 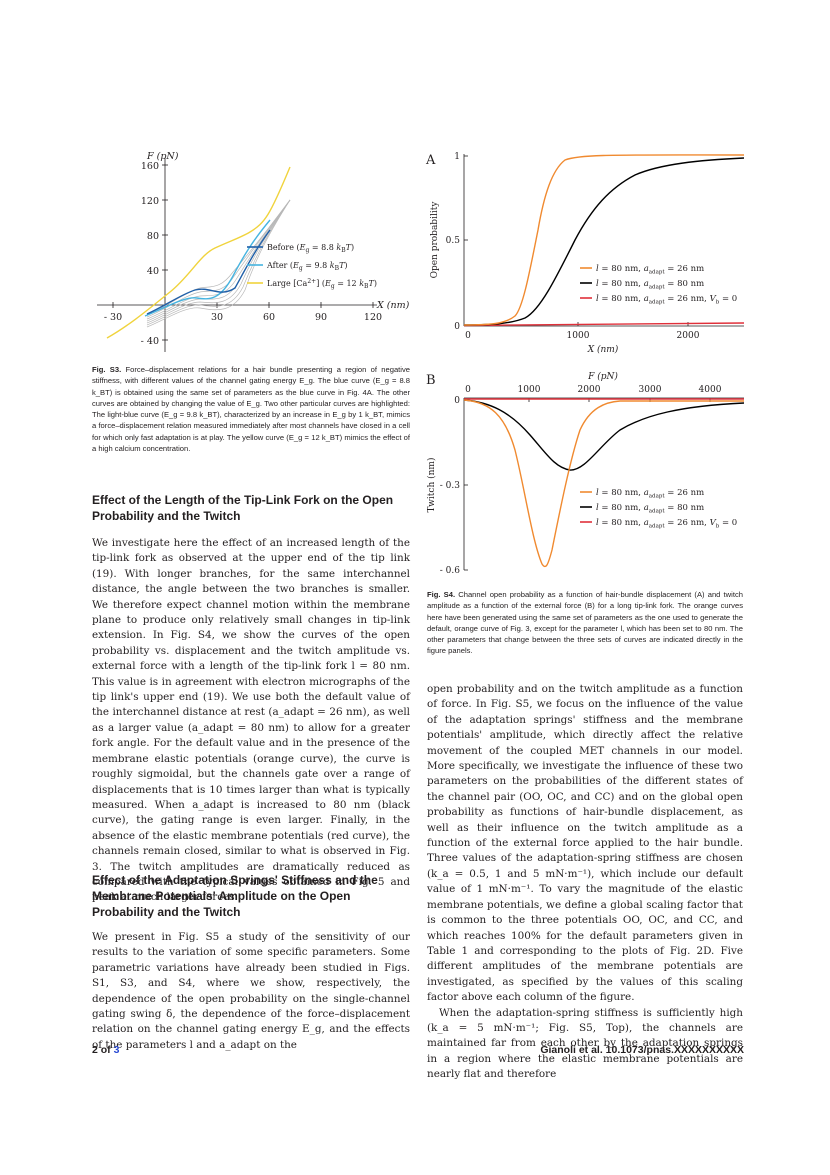 I want to click on s3-x-tick-120: 120, so click(x=373, y=317).